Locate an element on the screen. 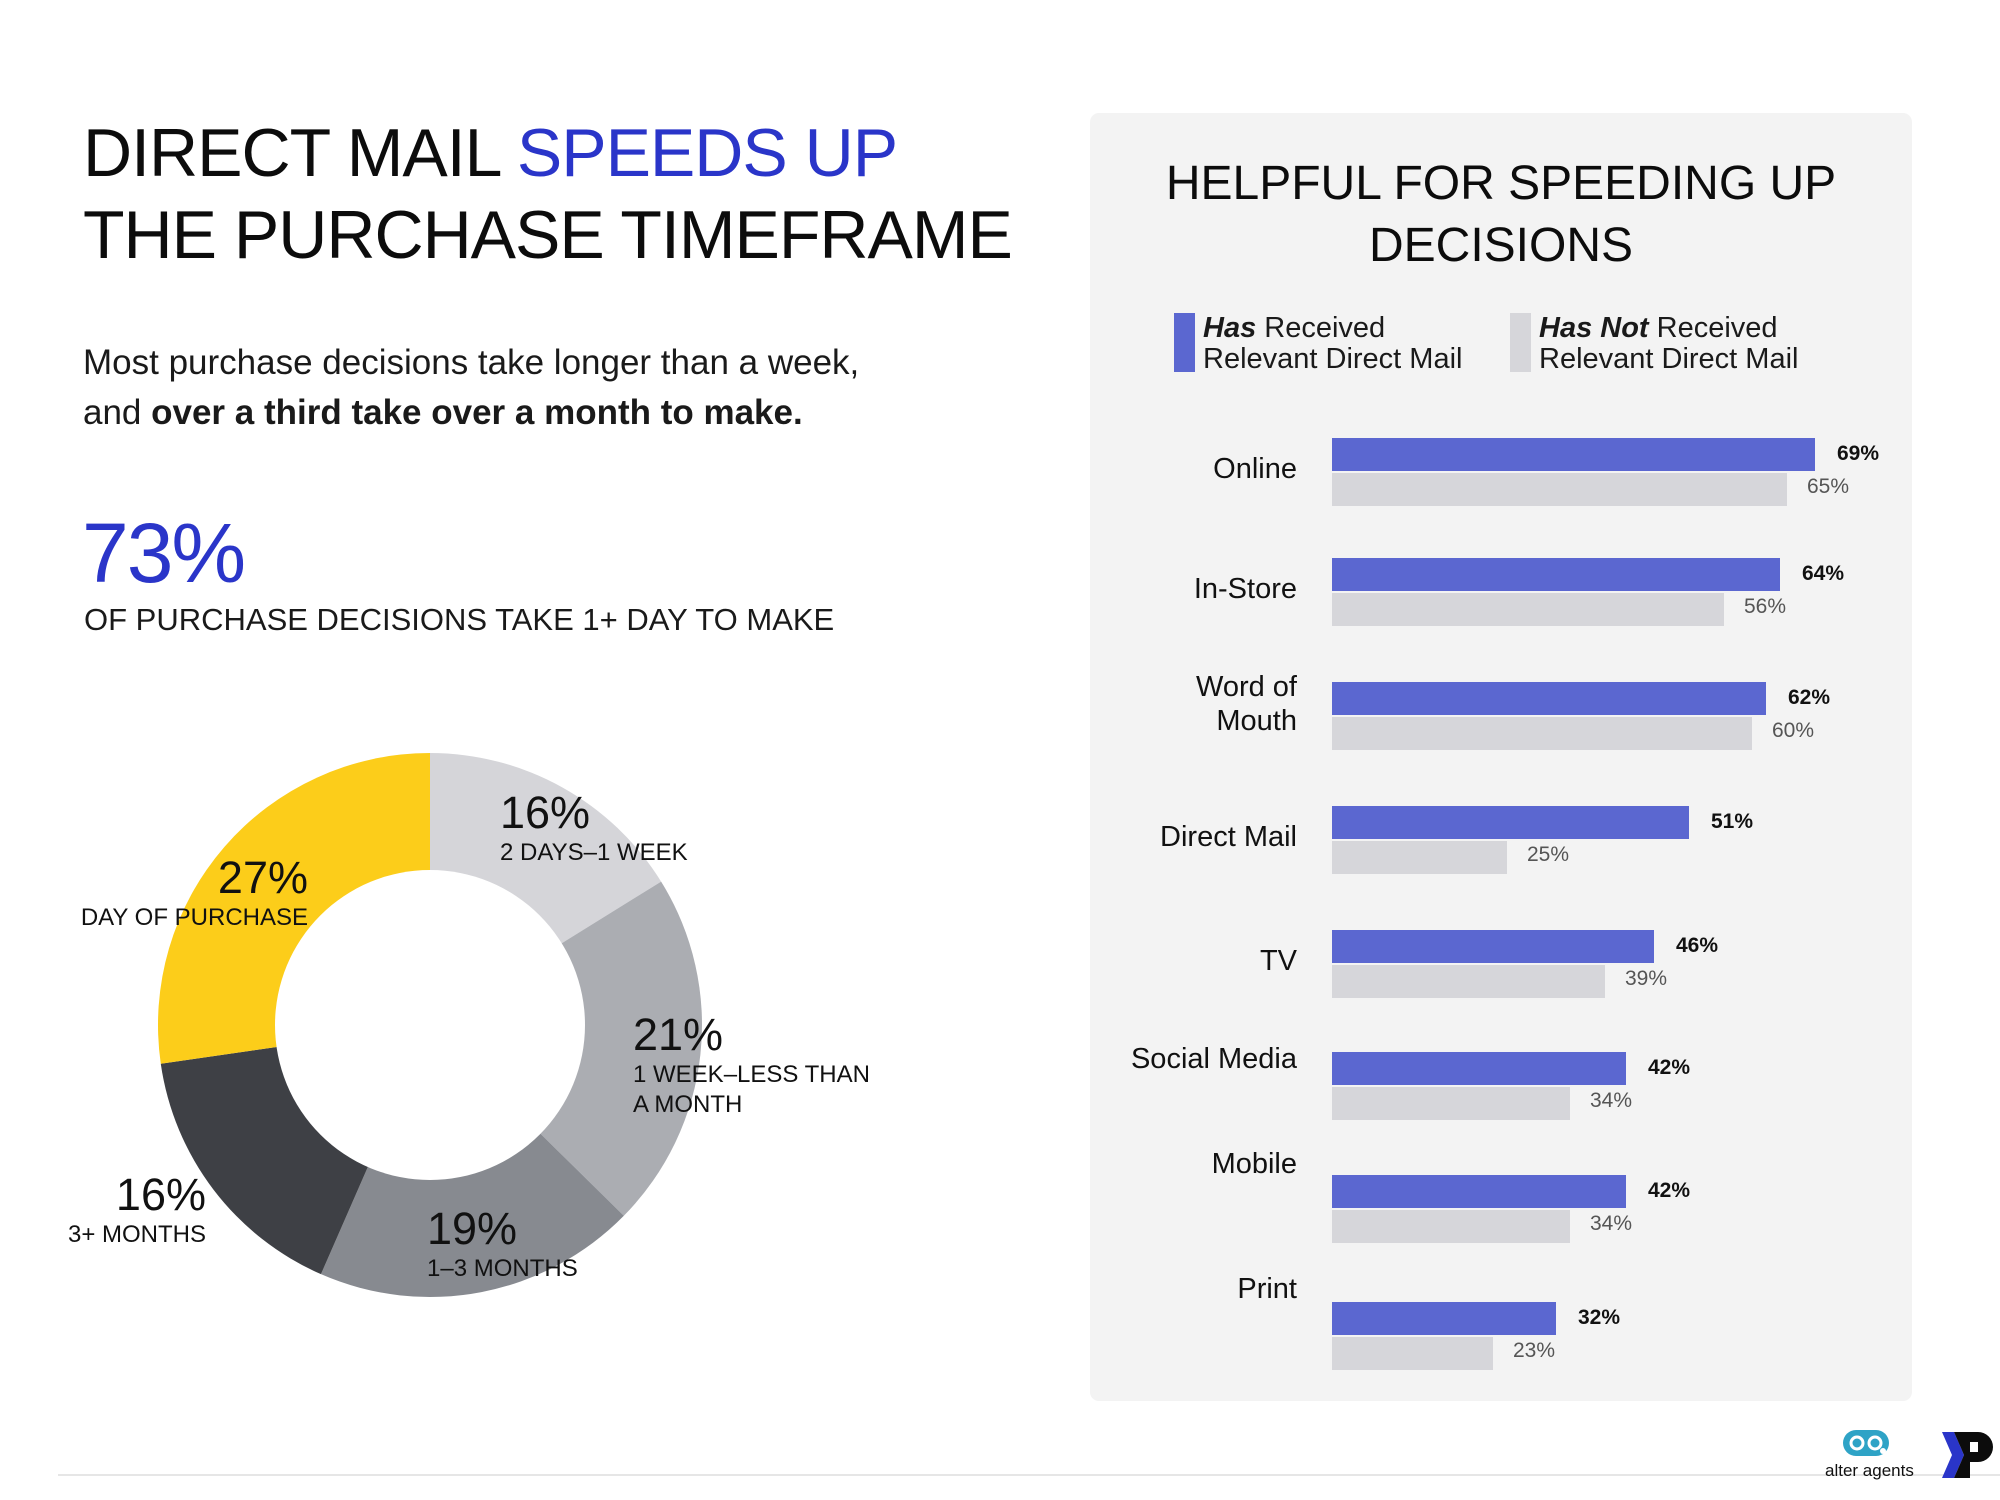 The image size is (2000, 1500). donut-caption: 2 DAYS–1 WEEK is located at coordinates (594, 852).